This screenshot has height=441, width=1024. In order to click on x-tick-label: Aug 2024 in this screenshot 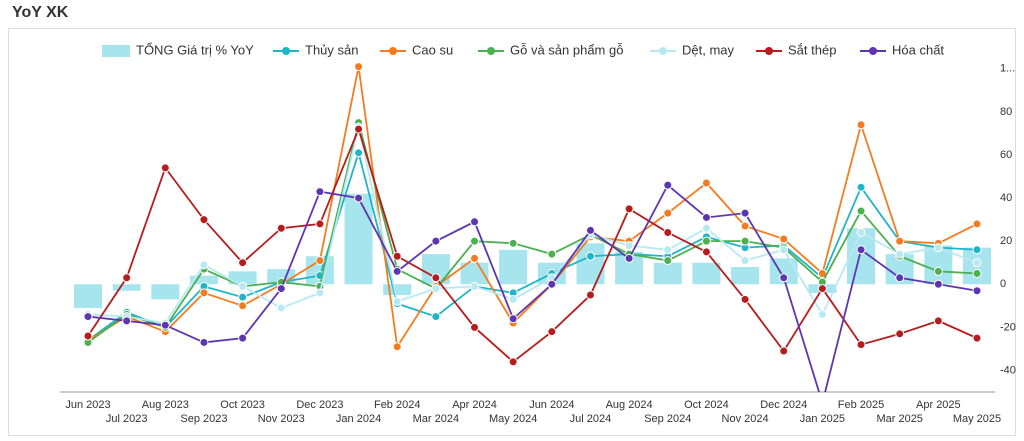, I will do `click(629, 405)`.